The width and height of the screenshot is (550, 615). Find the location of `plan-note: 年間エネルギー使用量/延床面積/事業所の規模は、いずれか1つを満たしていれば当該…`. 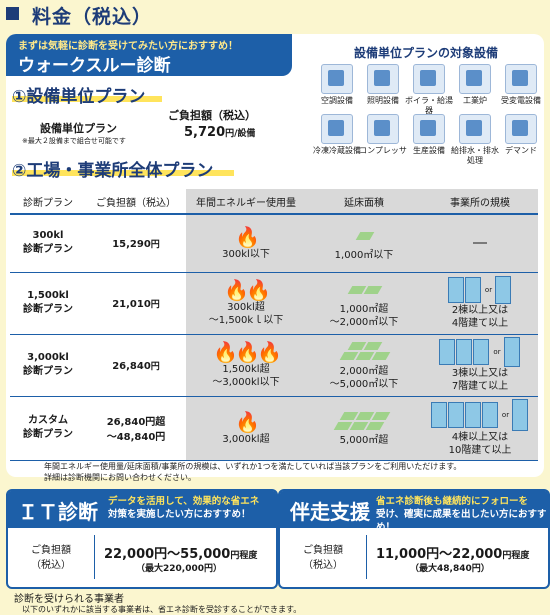

plan-note: 年間エネルギー使用量/延床面積/事業所の規模は、いずれか1つを満たしていれば当該… is located at coordinates (253, 472).